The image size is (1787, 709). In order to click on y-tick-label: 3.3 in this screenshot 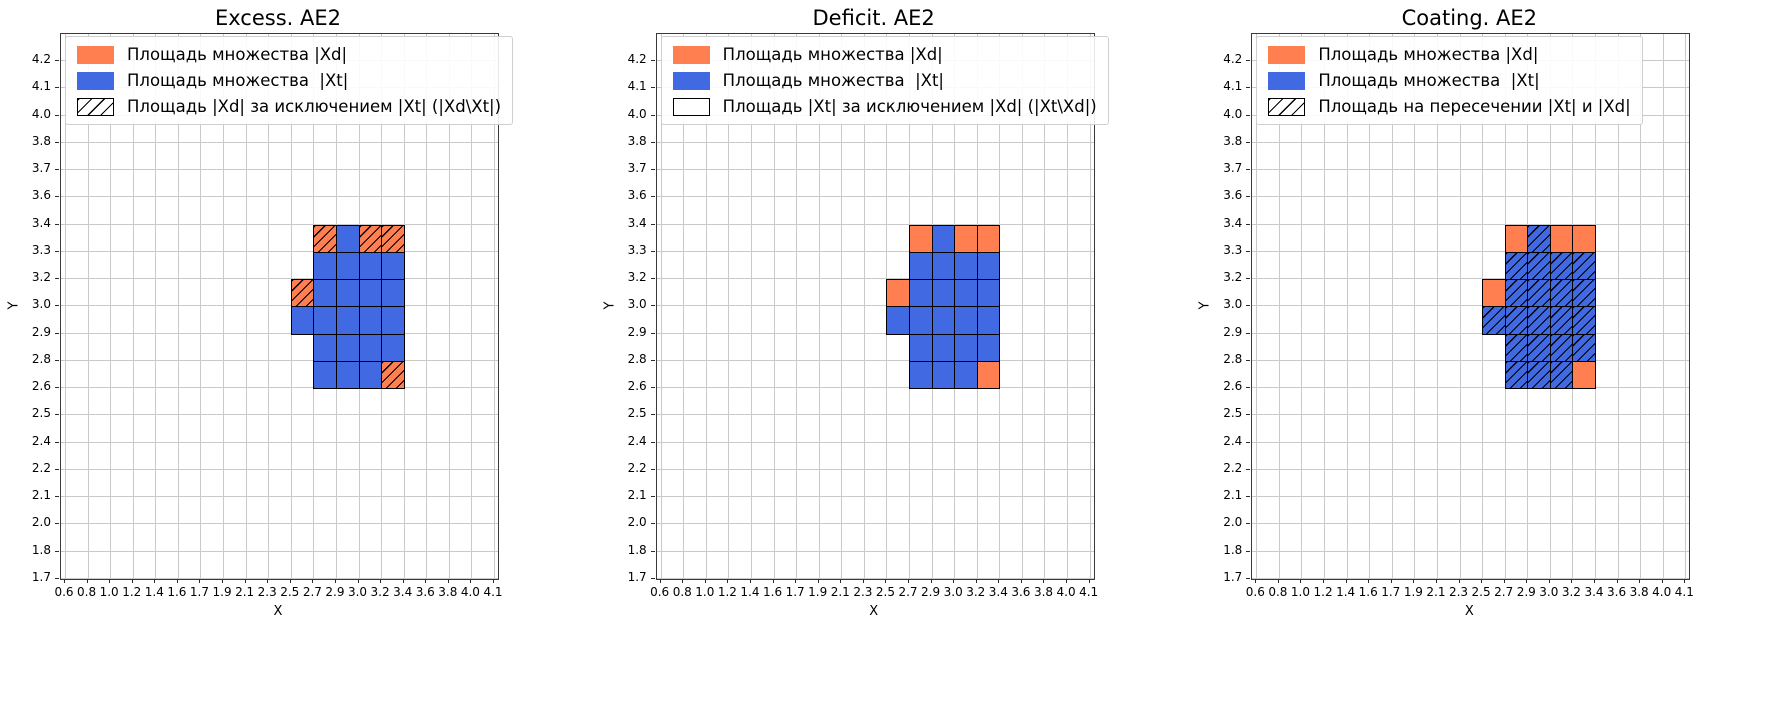, I will do `click(637, 249)`.